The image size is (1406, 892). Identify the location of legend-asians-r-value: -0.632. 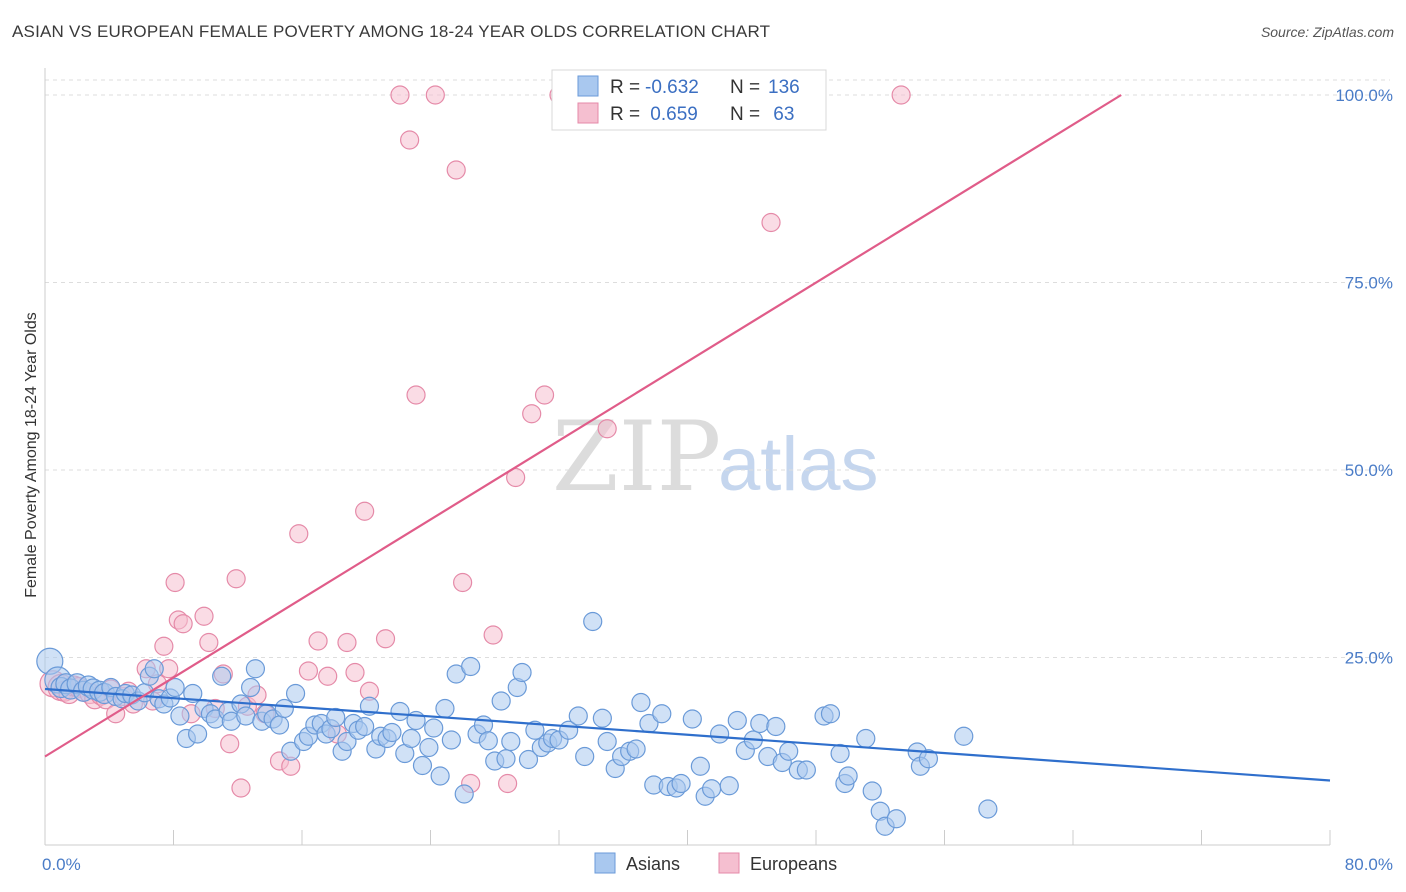
(672, 87).